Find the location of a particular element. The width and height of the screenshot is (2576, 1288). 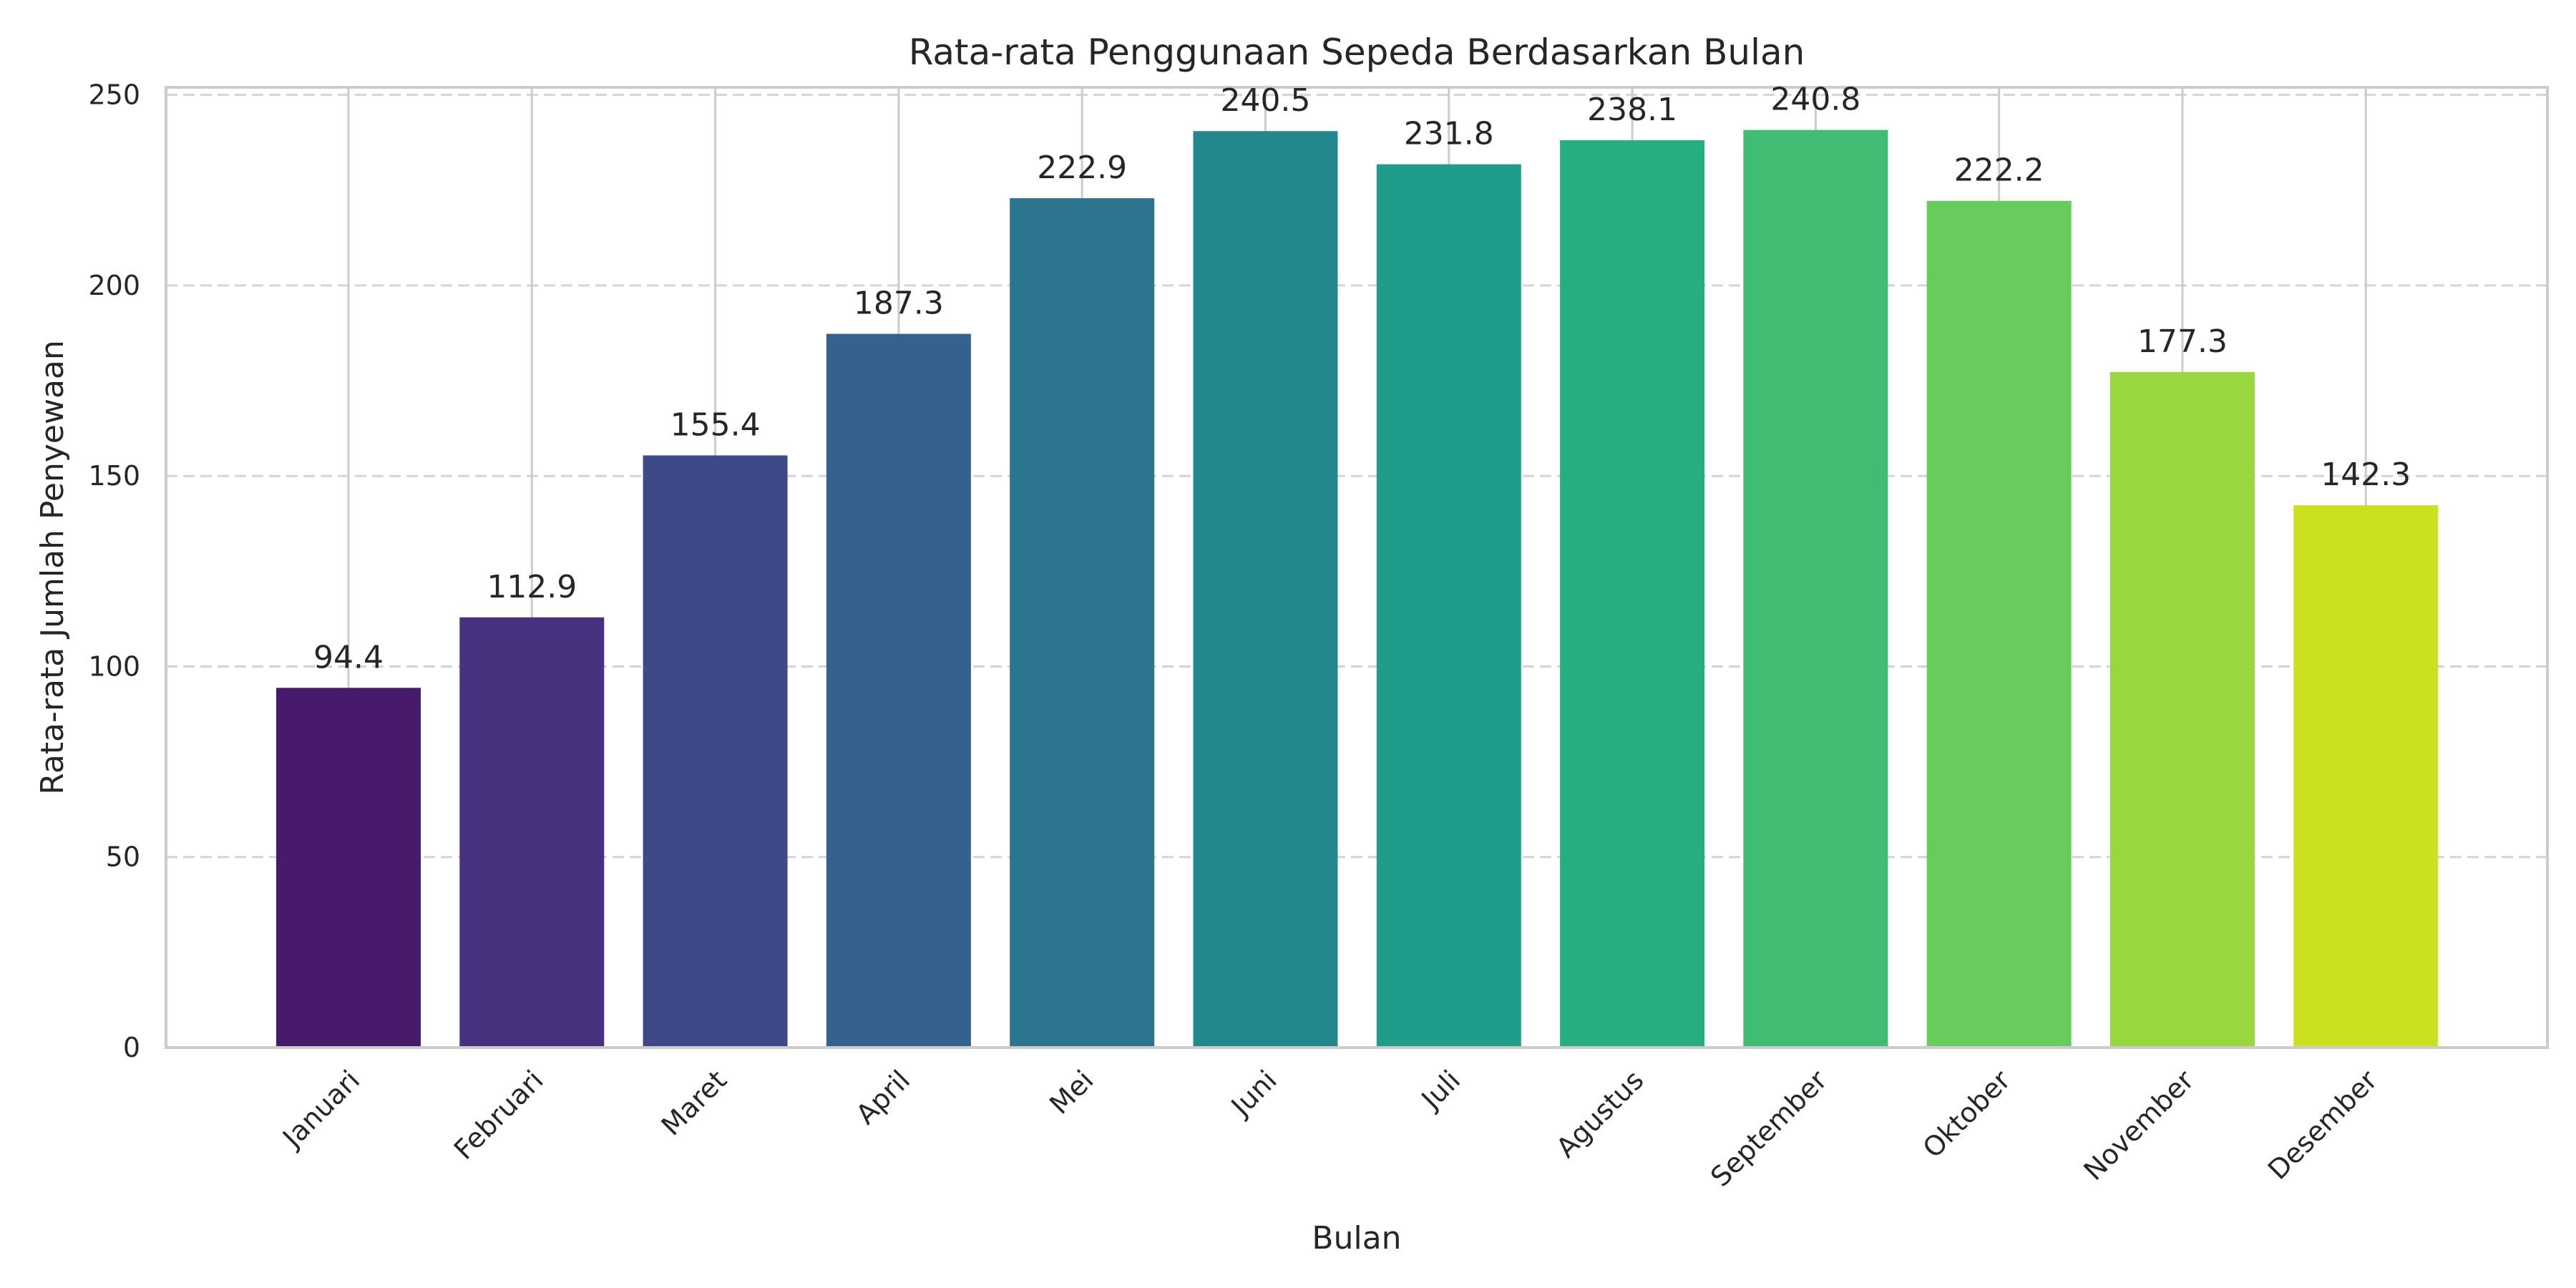

bar-value-label: 240.5 is located at coordinates (1266, 100).